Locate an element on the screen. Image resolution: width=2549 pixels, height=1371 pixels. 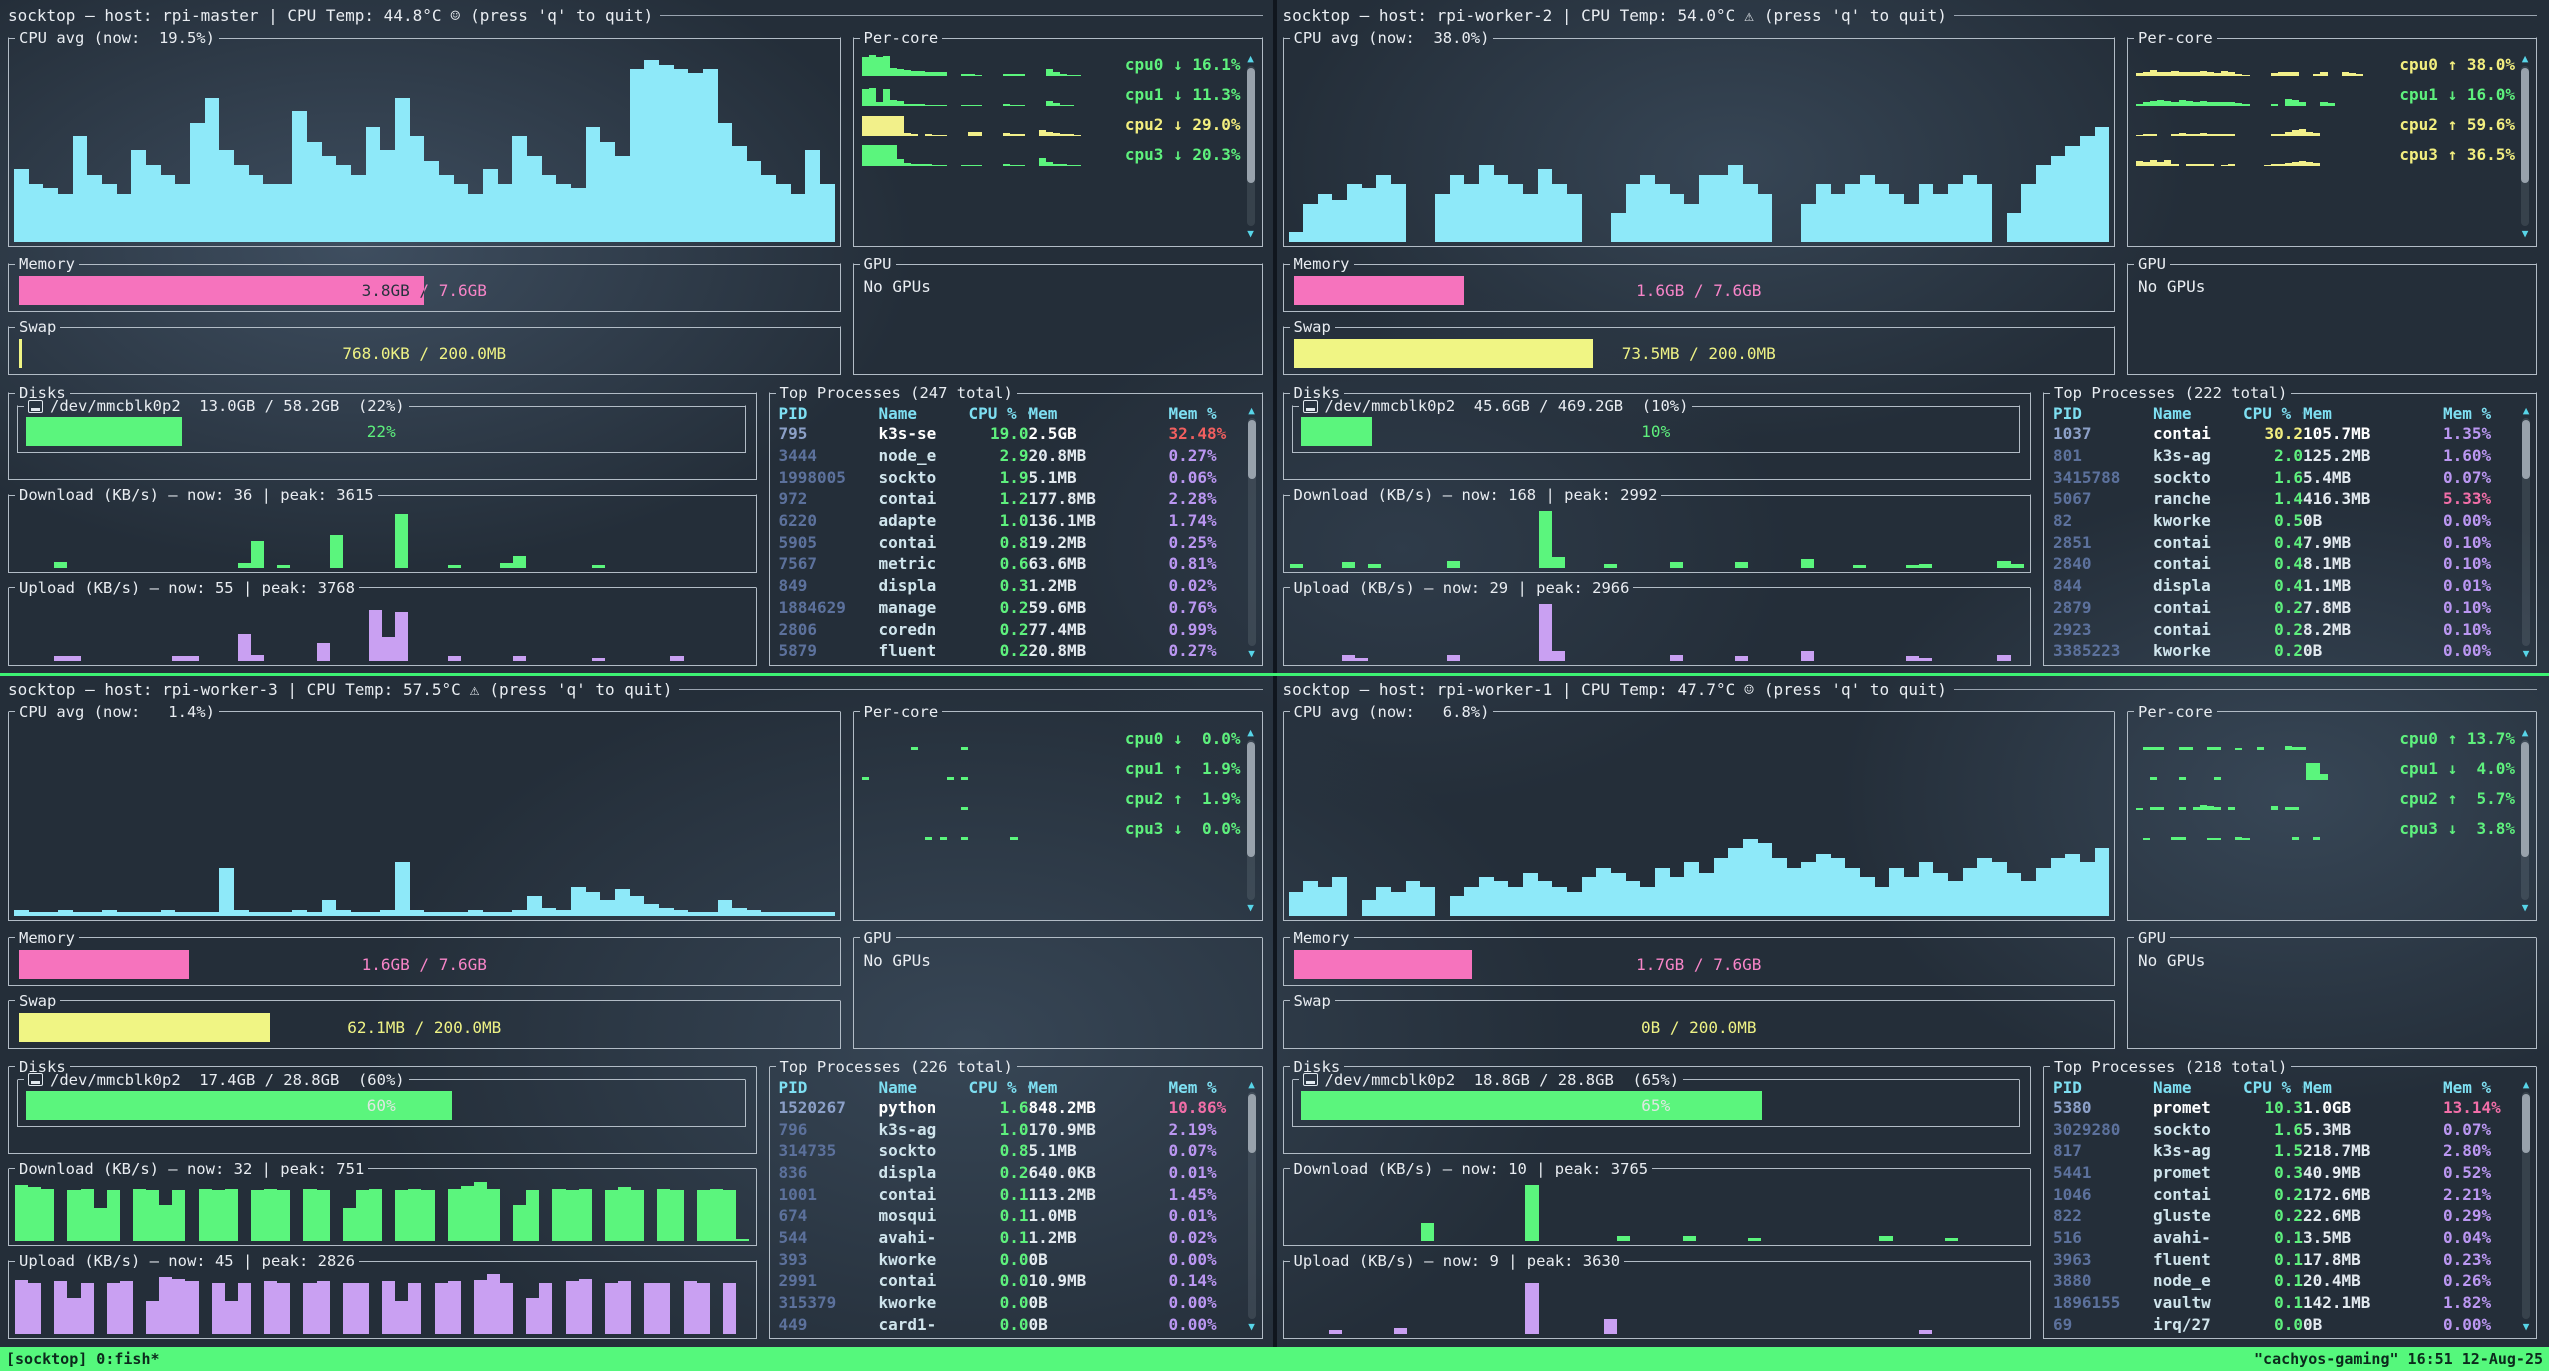
download-label: Download (KB/s) — now: 168 | peak: 2992 is located at coordinates (1475, 495).